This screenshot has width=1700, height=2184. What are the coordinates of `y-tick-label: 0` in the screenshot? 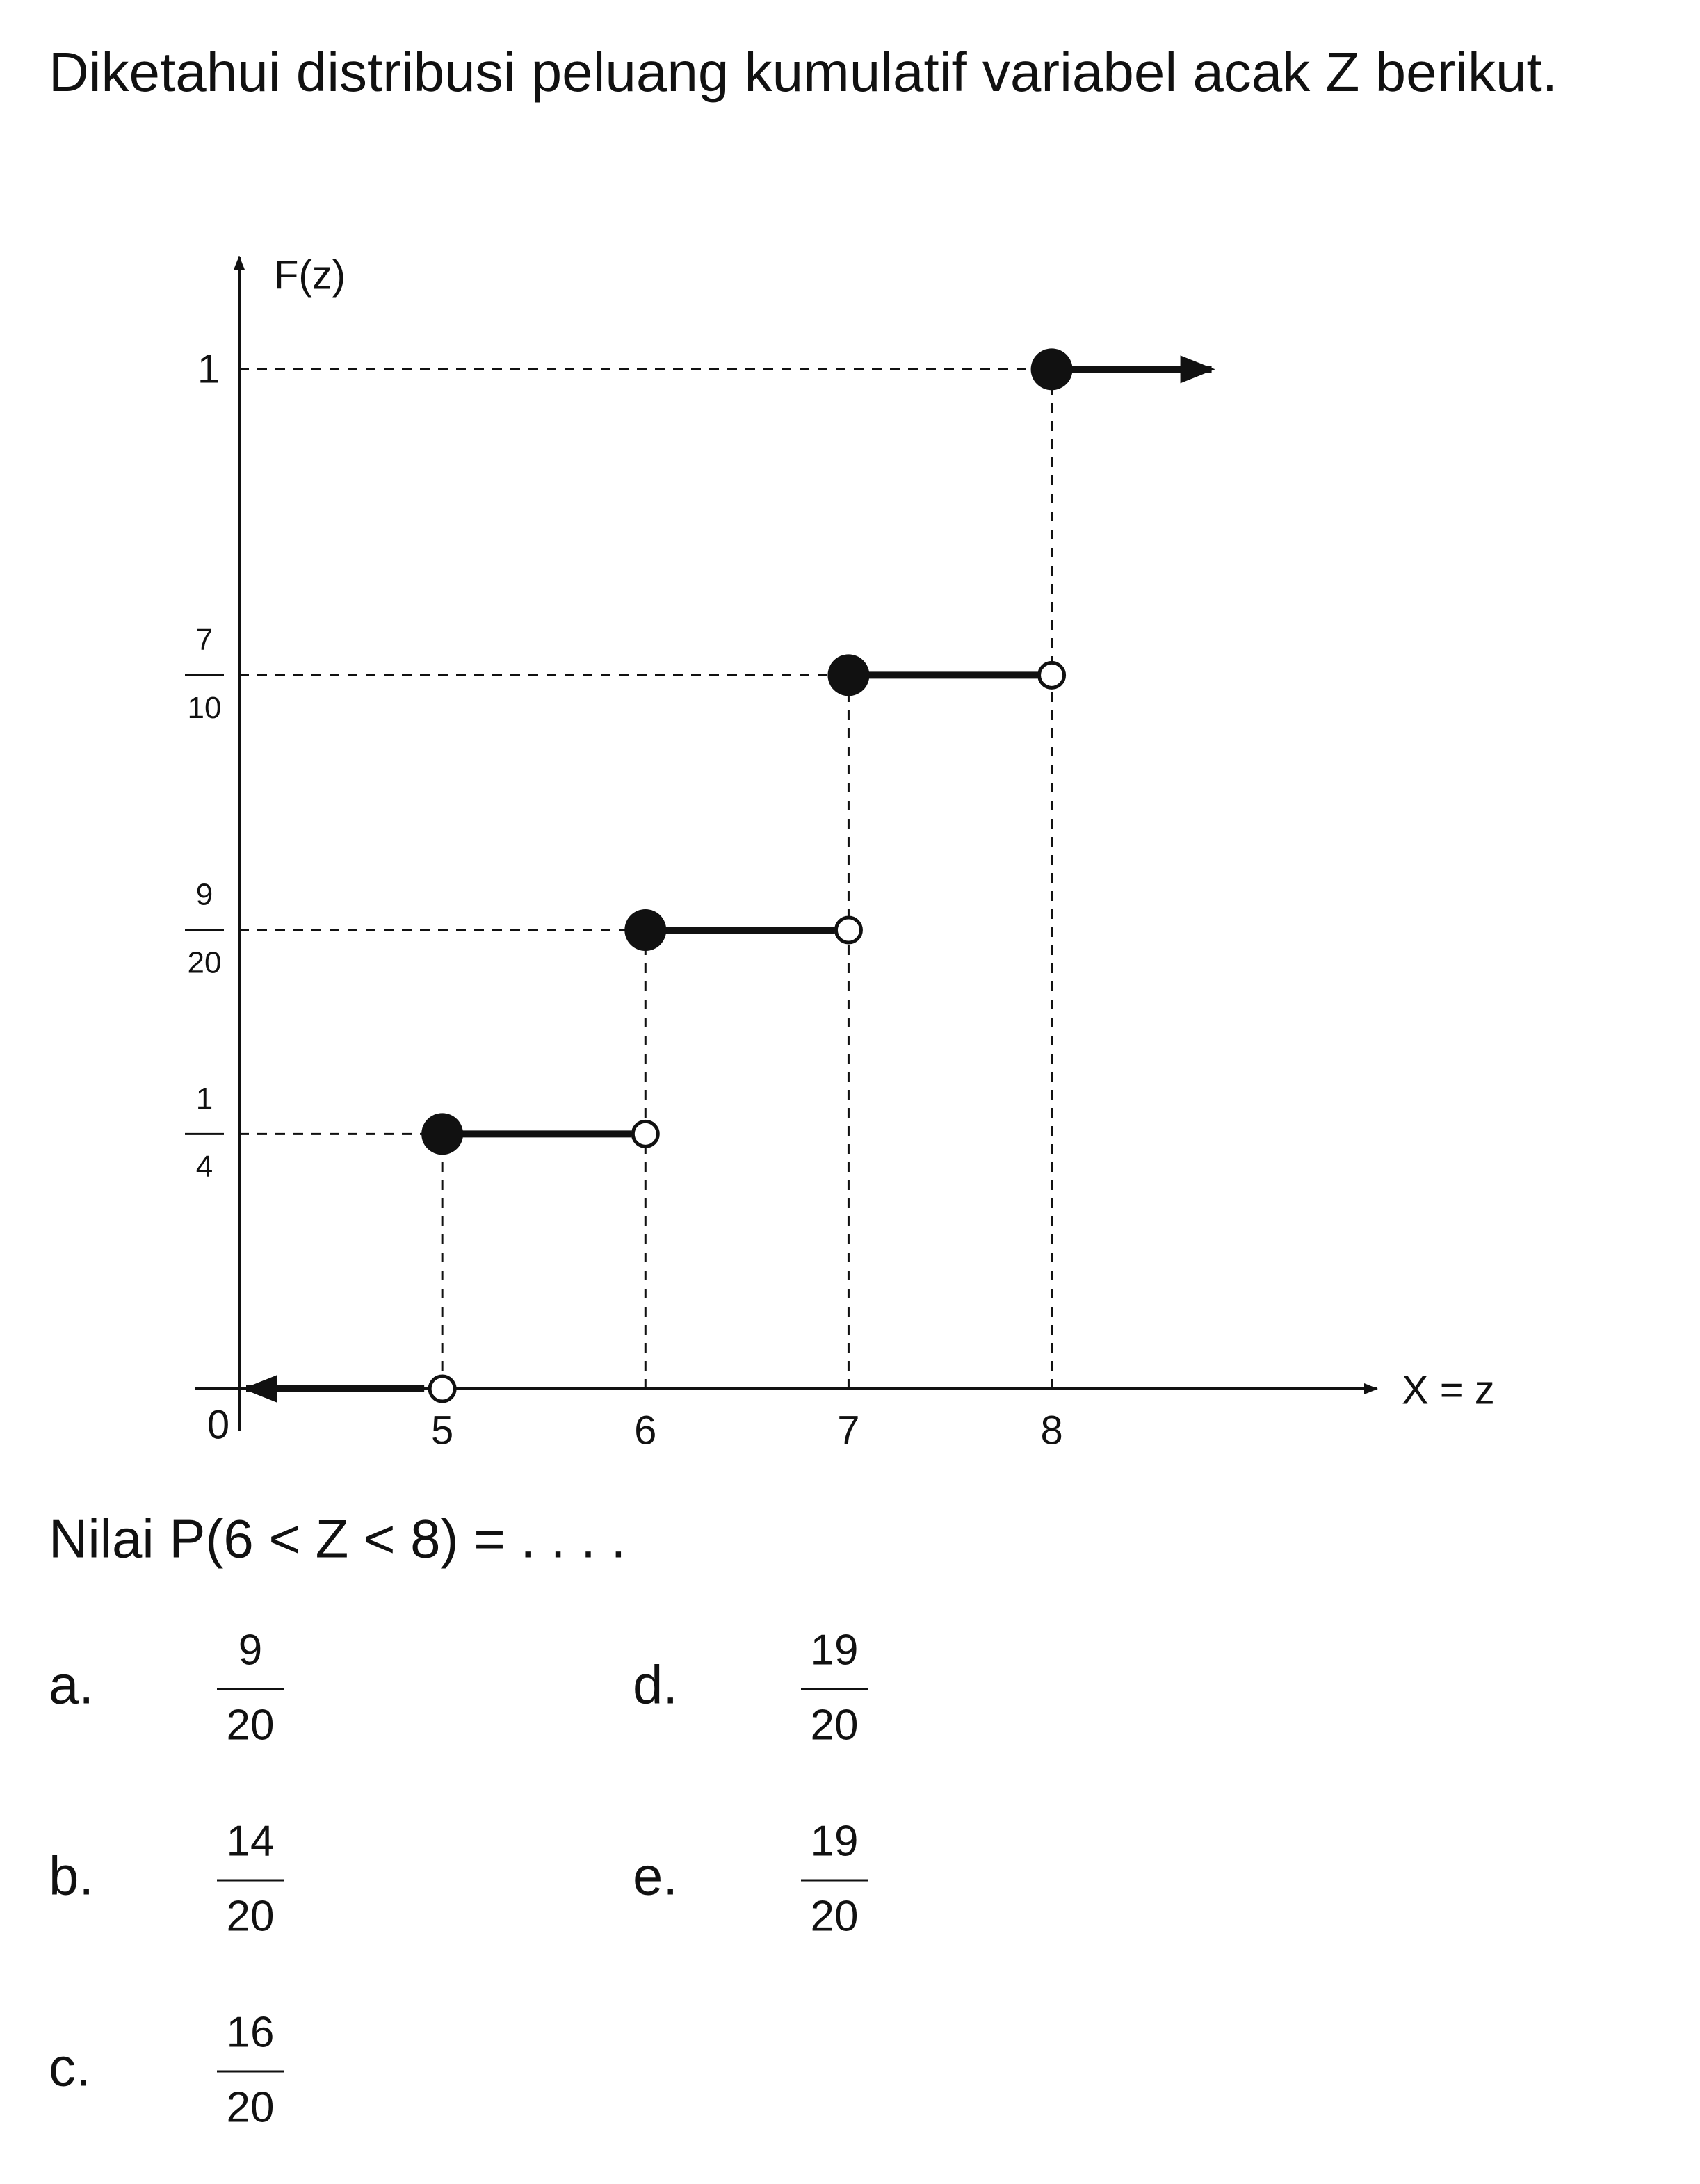 It's located at (218, 1424).